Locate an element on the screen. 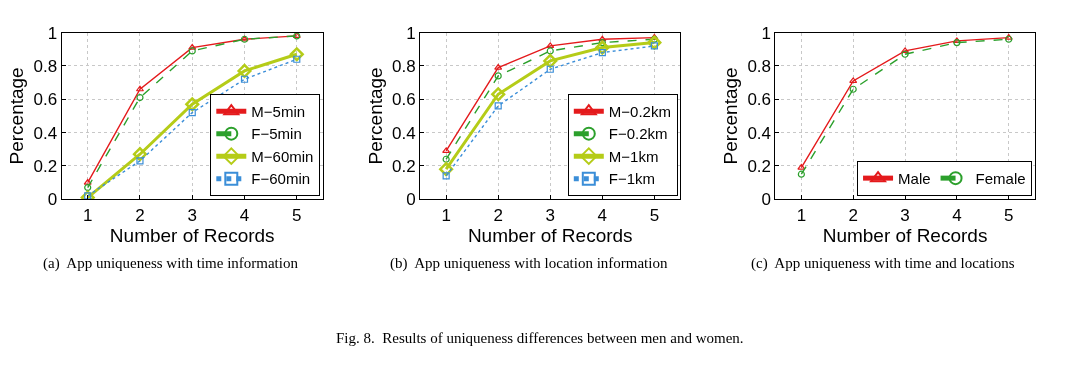  legend-label: F−5min is located at coordinates (276, 134).